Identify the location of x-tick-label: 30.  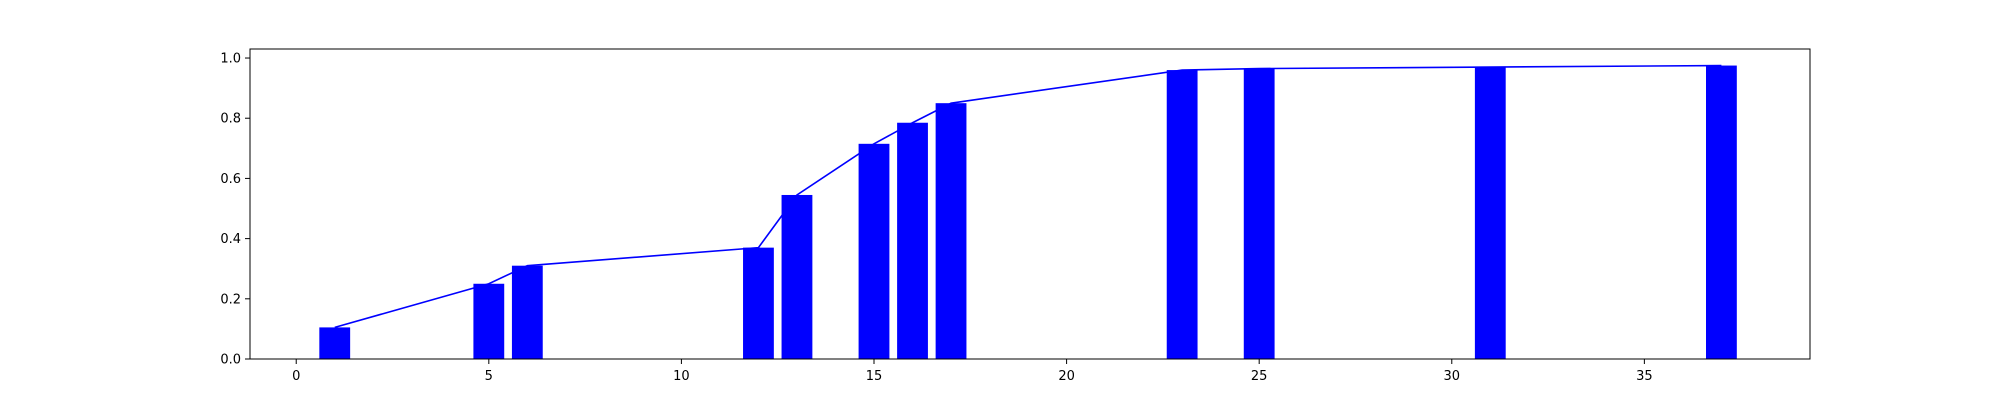
(1452, 376).